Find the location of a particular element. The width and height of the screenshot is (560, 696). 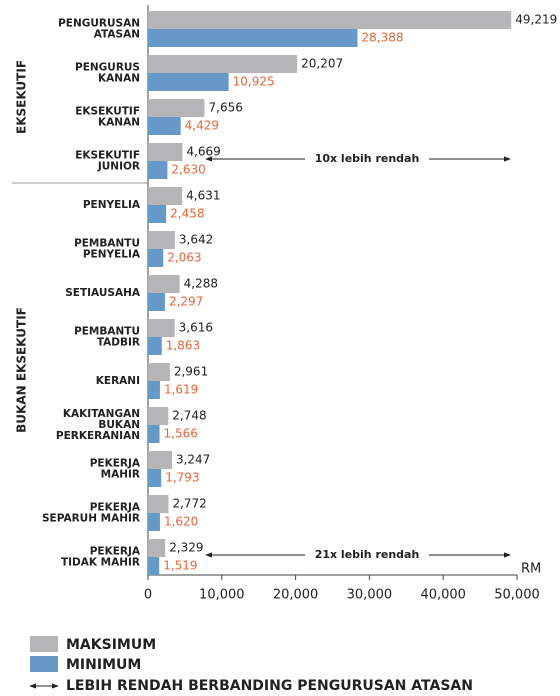

category-label: BUKAN is located at coordinates (119, 425).